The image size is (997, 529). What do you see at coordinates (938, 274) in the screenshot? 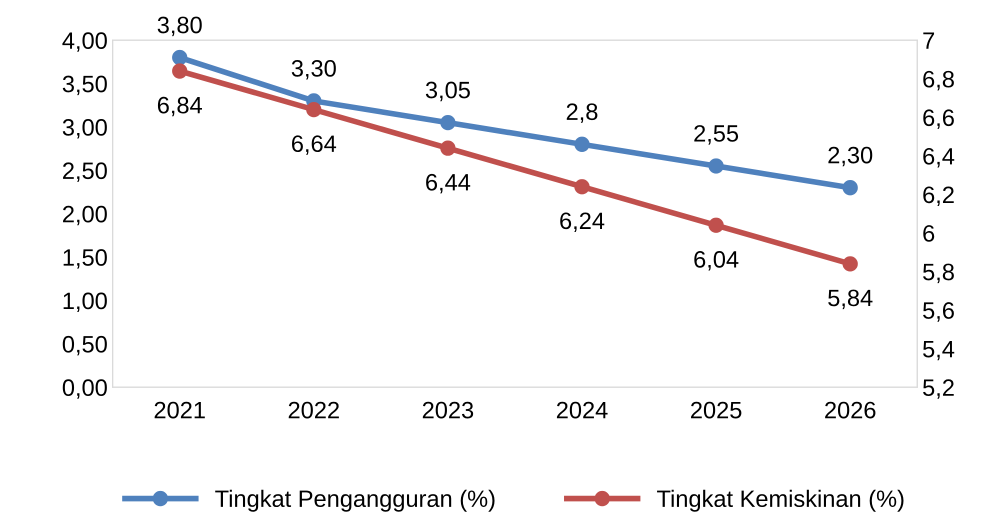
I see `y2-tick-label: 5,8` at bounding box center [938, 274].